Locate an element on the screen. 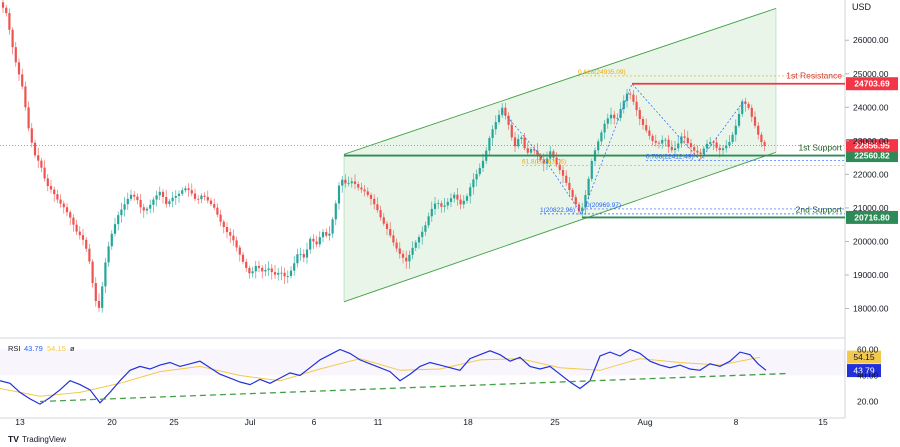 The height and width of the screenshot is (447, 900). price-tick-label: 23000.00 is located at coordinates (871, 141).